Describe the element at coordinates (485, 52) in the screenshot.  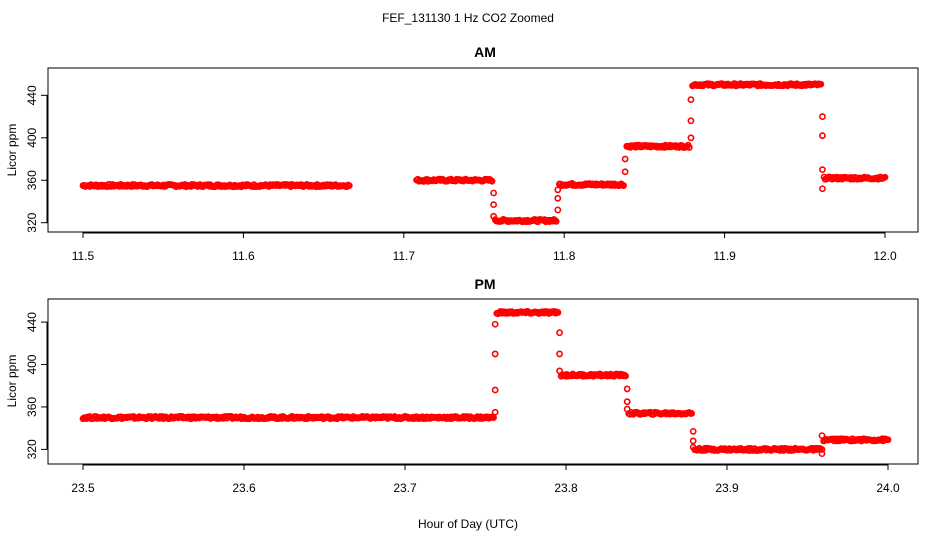
I see `panel-am-title: AM` at that location.